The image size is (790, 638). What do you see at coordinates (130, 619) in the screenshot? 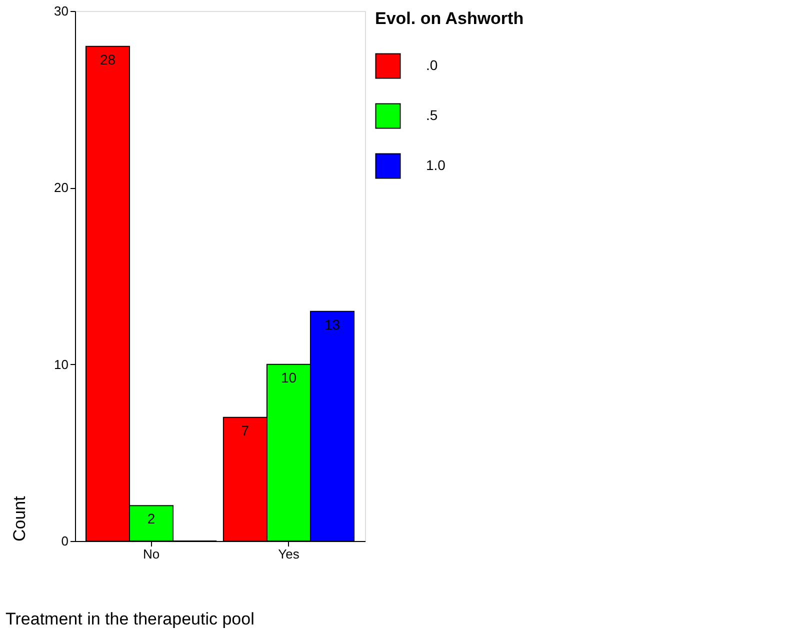
I see `x-axis-title: Treatment in the therapeutic pool` at bounding box center [130, 619].